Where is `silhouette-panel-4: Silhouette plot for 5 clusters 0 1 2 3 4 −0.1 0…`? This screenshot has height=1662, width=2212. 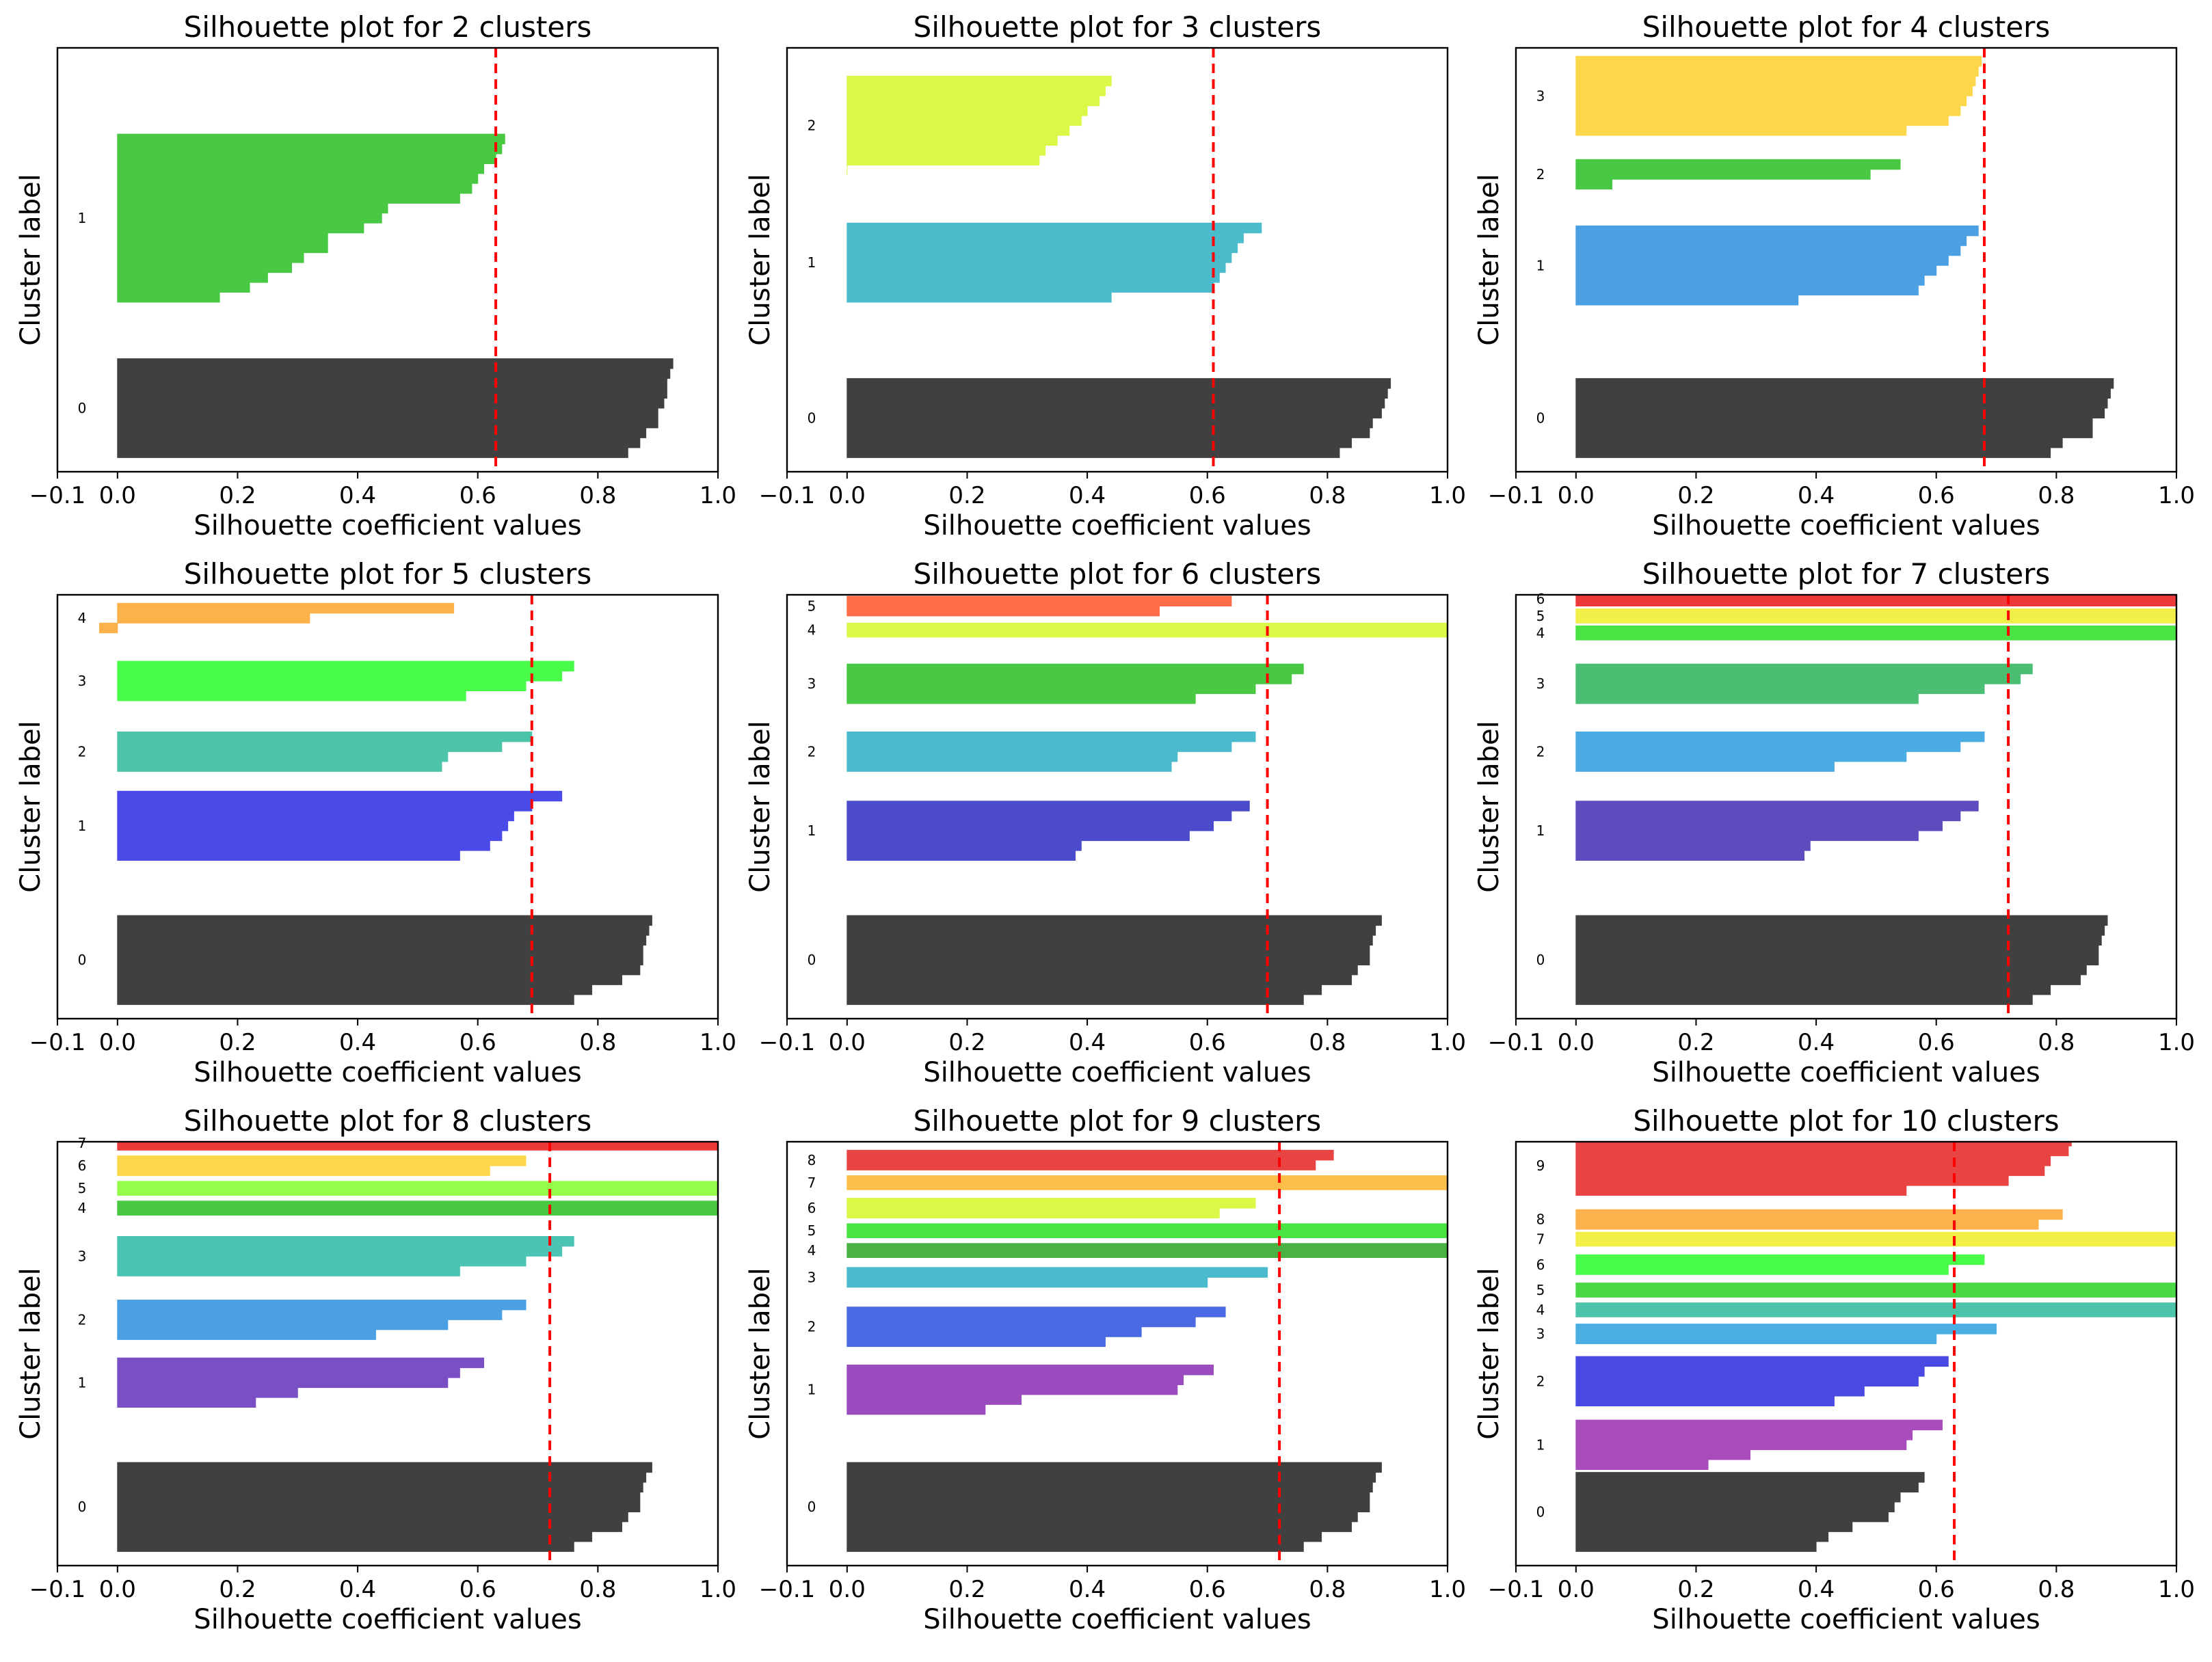
silhouette-panel-4: Silhouette plot for 5 clusters 0 1 2 3 4 −0.1 0… is located at coordinates (376, 822).